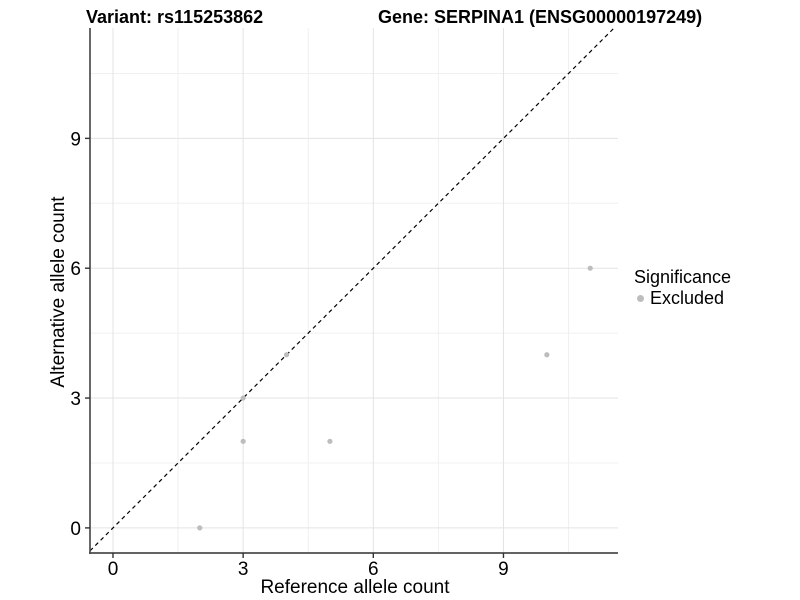 The width and height of the screenshot is (800, 600). What do you see at coordinates (373, 569) in the screenshot?
I see `x-tick-label: 6` at bounding box center [373, 569].